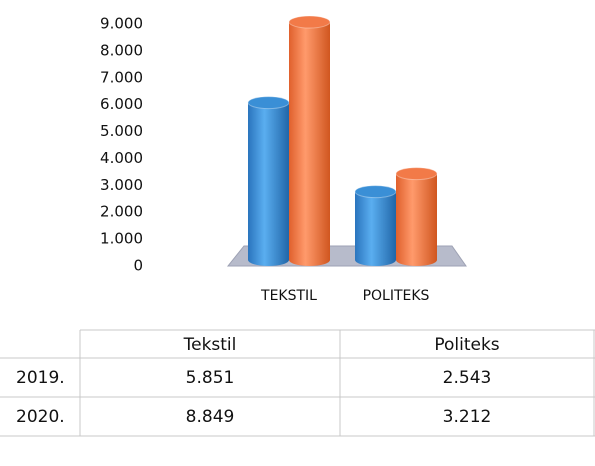 The width and height of the screenshot is (595, 466). What do you see at coordinates (466, 345) in the screenshot?
I see `table-header: Politeks` at bounding box center [466, 345].